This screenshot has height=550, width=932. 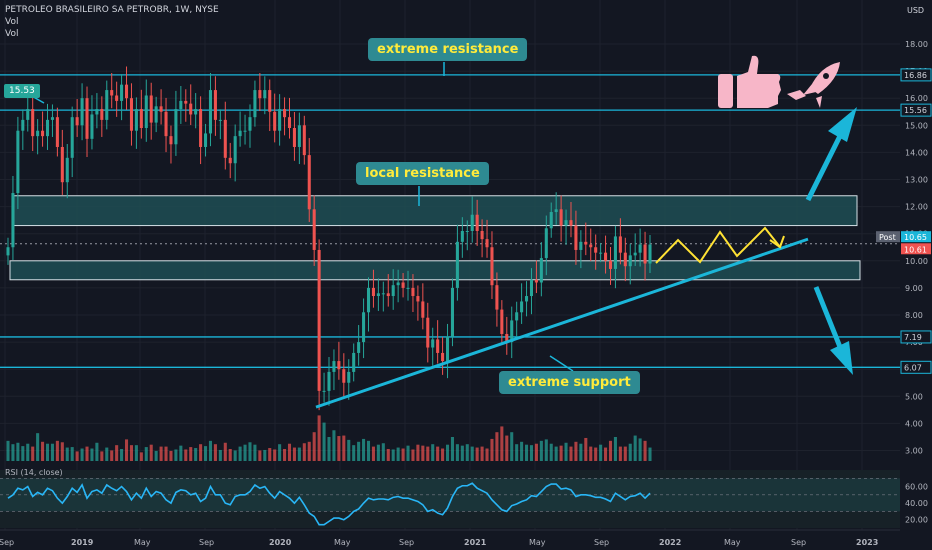 I want to click on callout-extreme-support: extreme support, so click(x=569, y=382).